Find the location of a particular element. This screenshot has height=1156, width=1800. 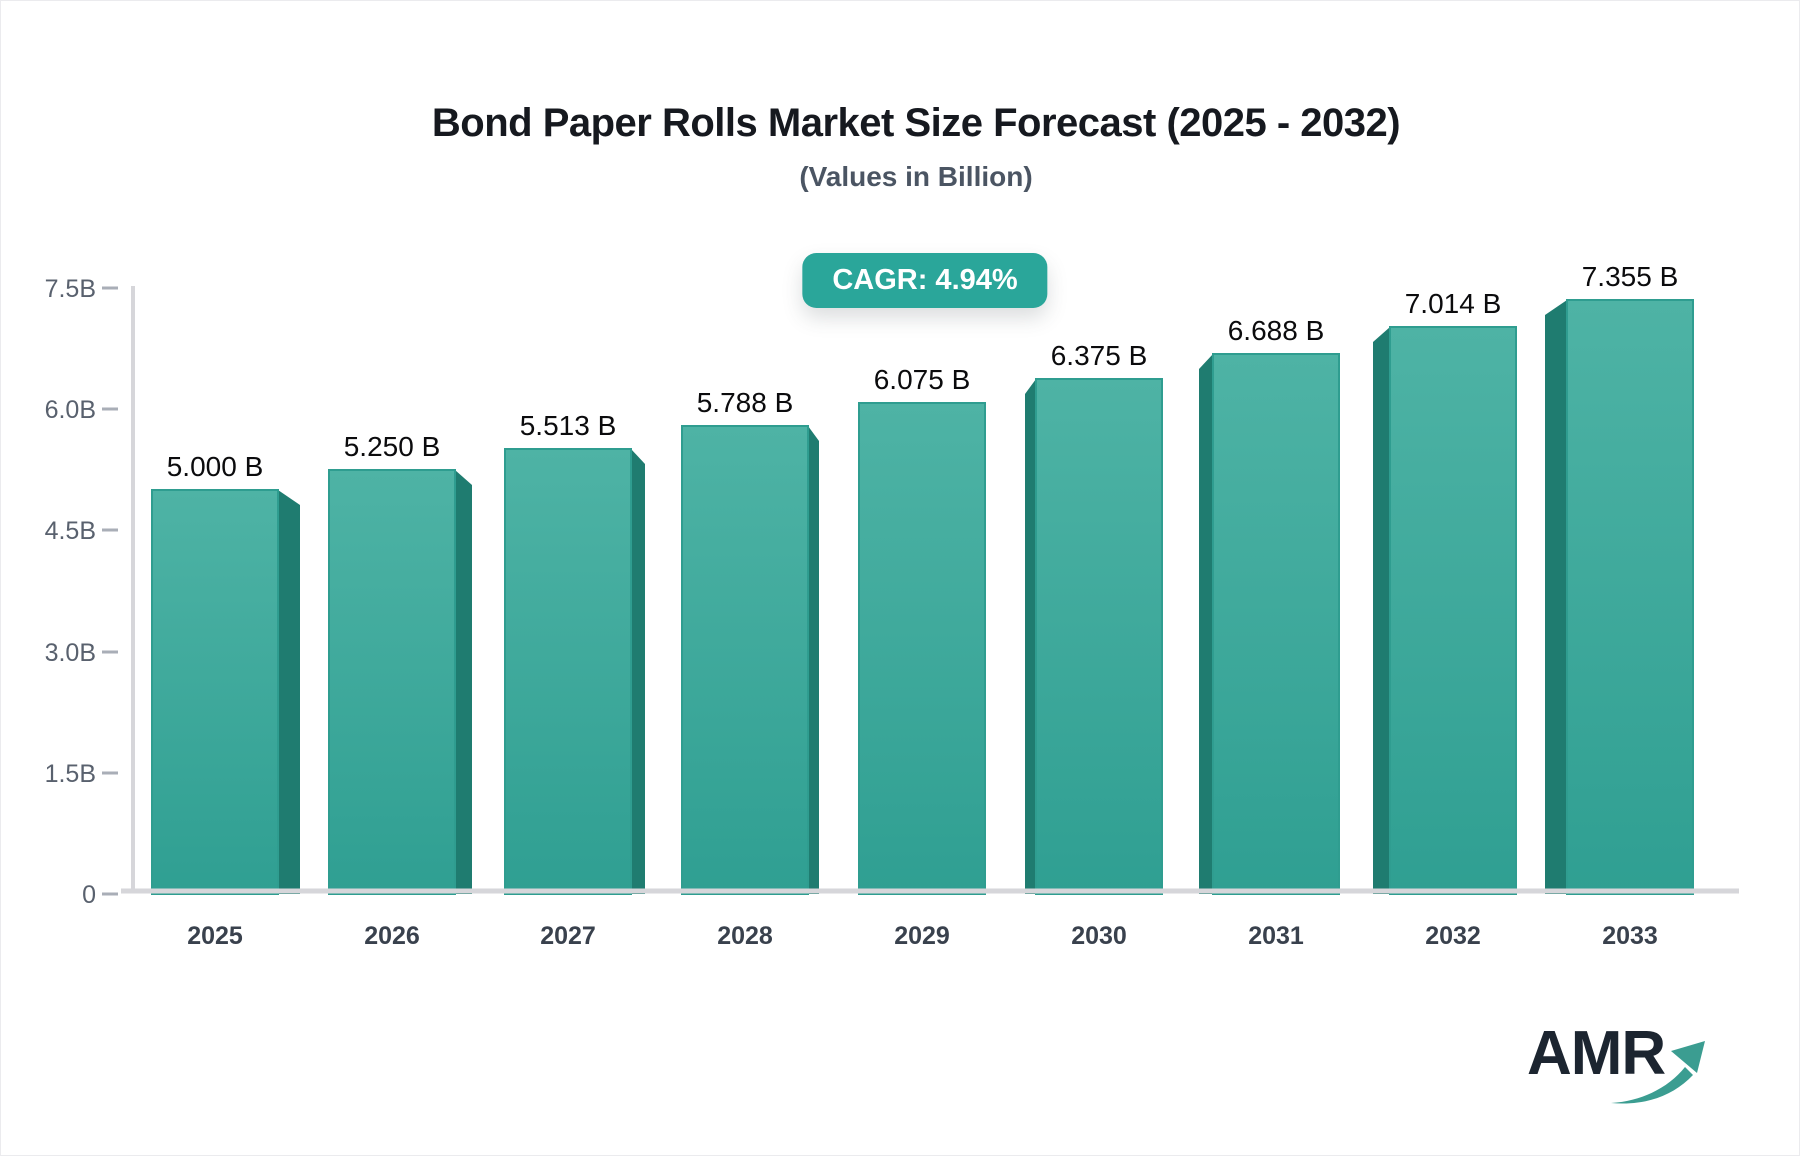

bar-group-2026: 5.250 B 2026 is located at coordinates (400, 690).